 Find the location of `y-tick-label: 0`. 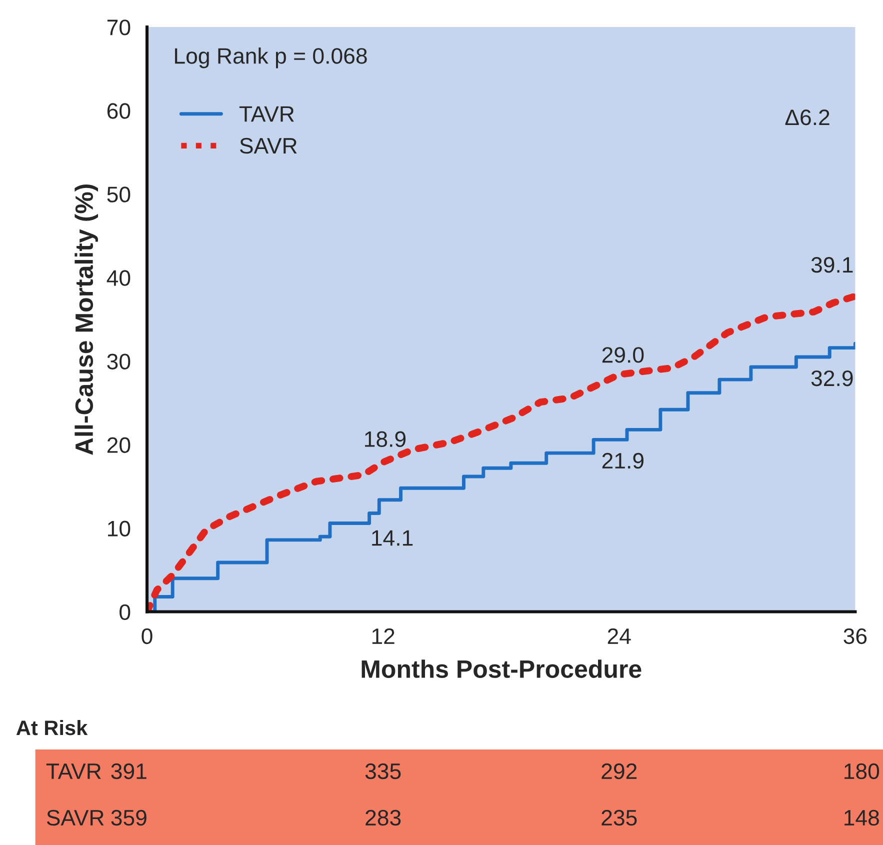

y-tick-label: 0 is located at coordinates (125, 612).